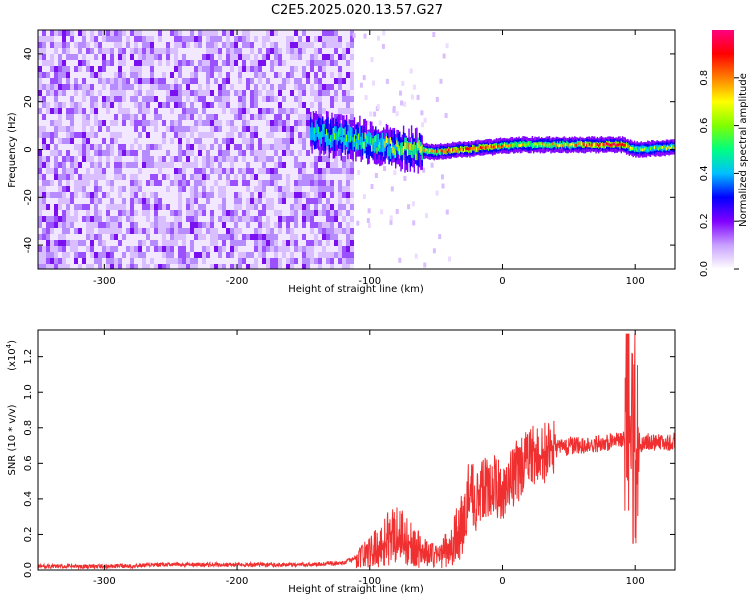 The height and width of the screenshot is (600, 750). What do you see at coordinates (28, 149) in the screenshot?
I see `spectrogram-y-tick-label: 0` at bounding box center [28, 149].